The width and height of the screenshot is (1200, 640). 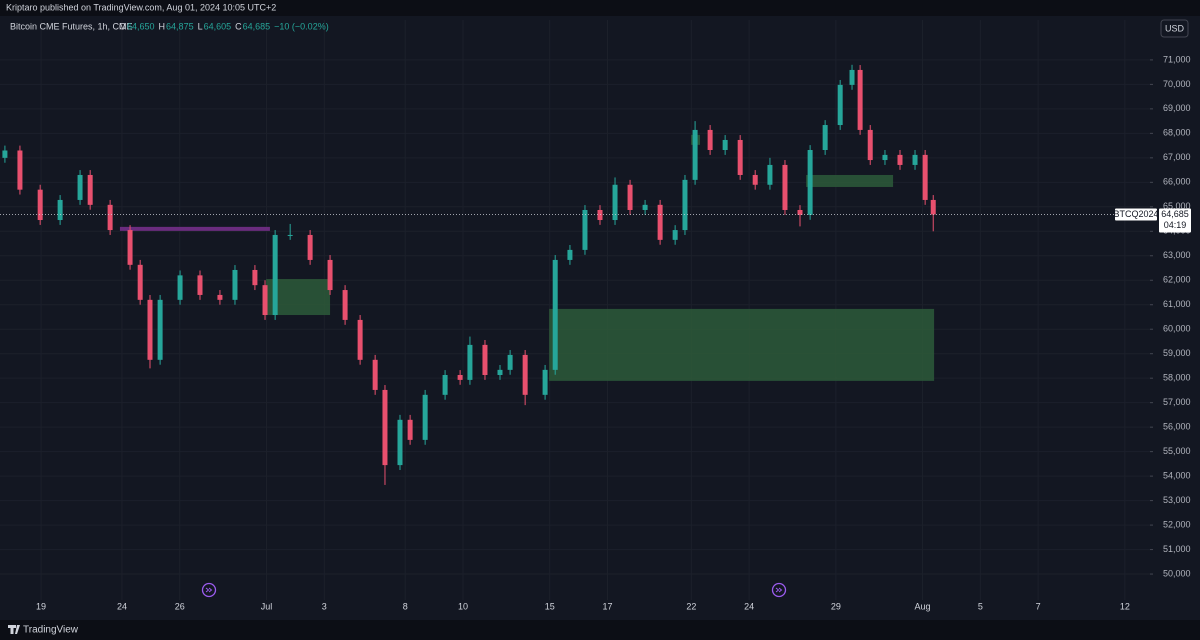 I want to click on legend-title: Bitcoin CME Futures, 1h, CME, so click(x=71, y=26).